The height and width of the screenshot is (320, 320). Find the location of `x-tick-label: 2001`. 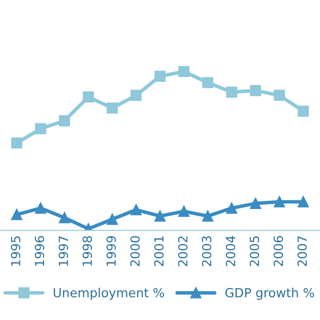

x-tick-label: 2001 is located at coordinates (159, 251).